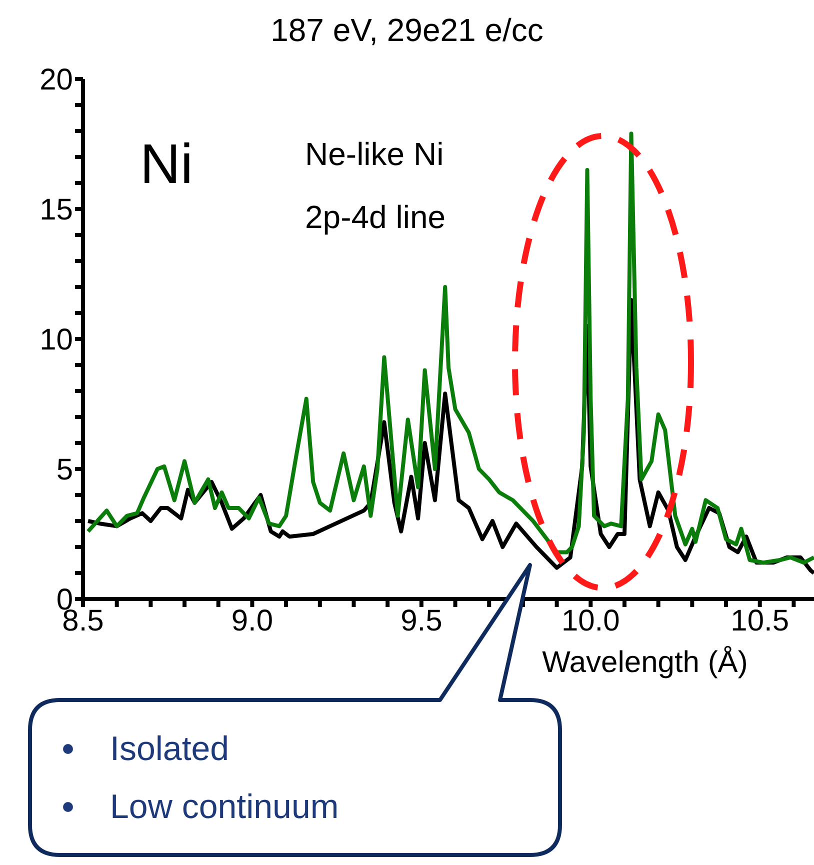  I want to click on annotation: 2p-4d line, so click(375, 217).